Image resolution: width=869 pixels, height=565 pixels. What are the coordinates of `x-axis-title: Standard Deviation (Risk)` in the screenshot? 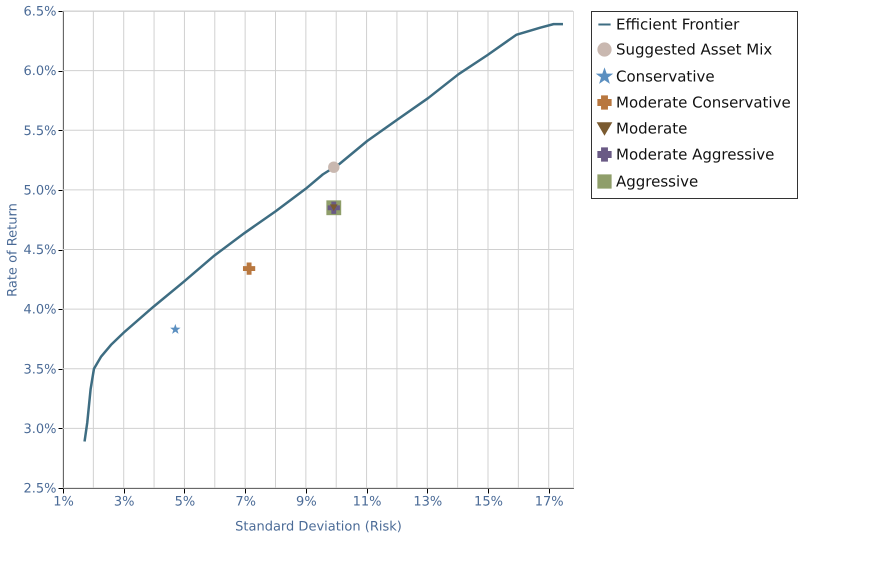 It's located at (318, 527).